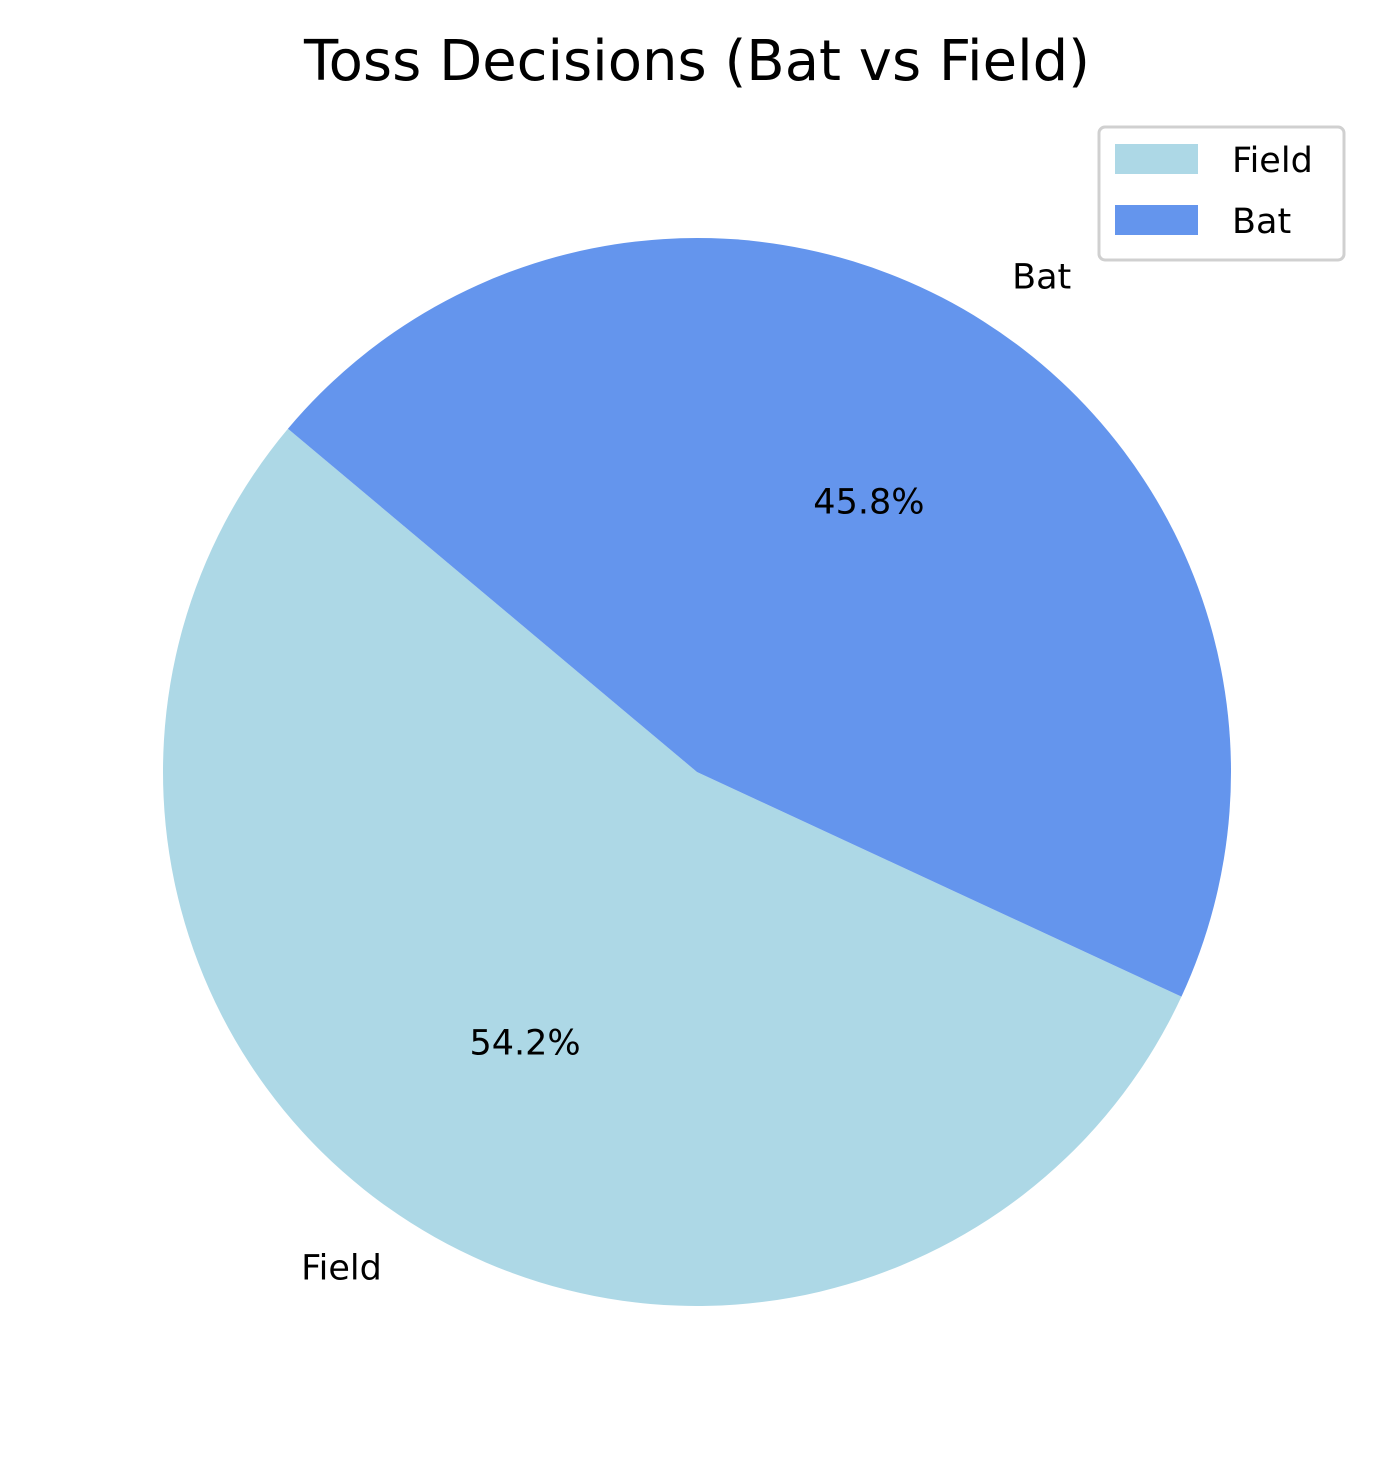 Image resolution: width=1394 pixels, height=1470 pixels. I want to click on legend-label-bat: Bat, so click(1261, 222).